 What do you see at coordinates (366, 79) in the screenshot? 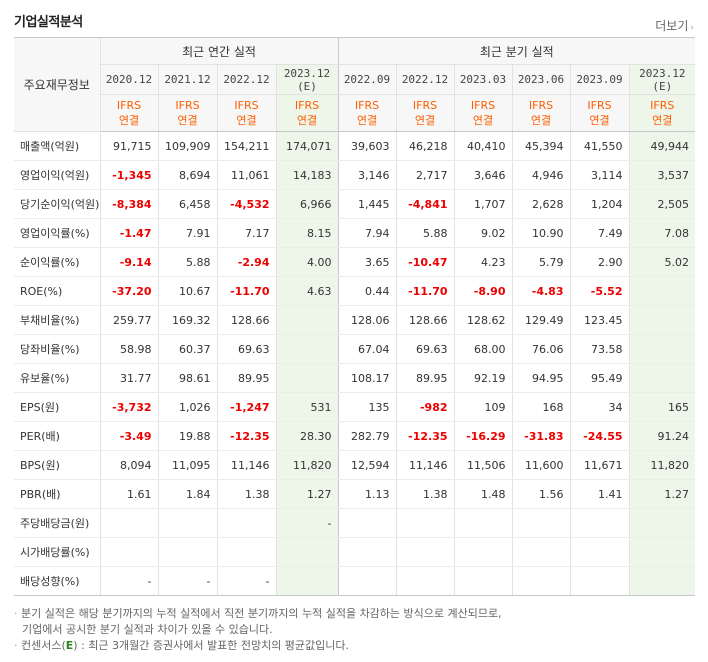
I see `period-header: 2022.09` at bounding box center [366, 79].